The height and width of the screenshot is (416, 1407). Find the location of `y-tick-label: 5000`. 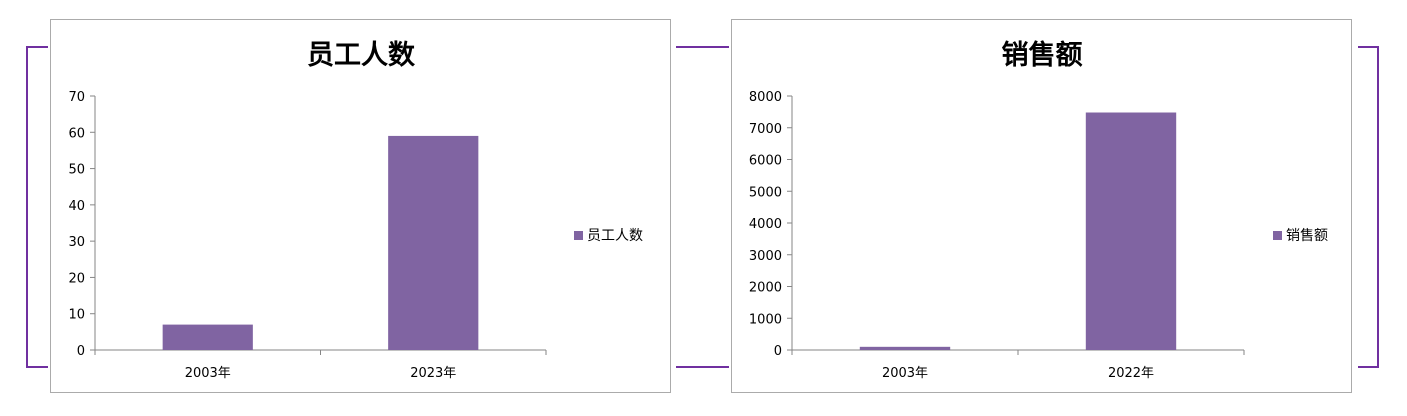

y-tick-label: 5000 is located at coordinates (765, 192).